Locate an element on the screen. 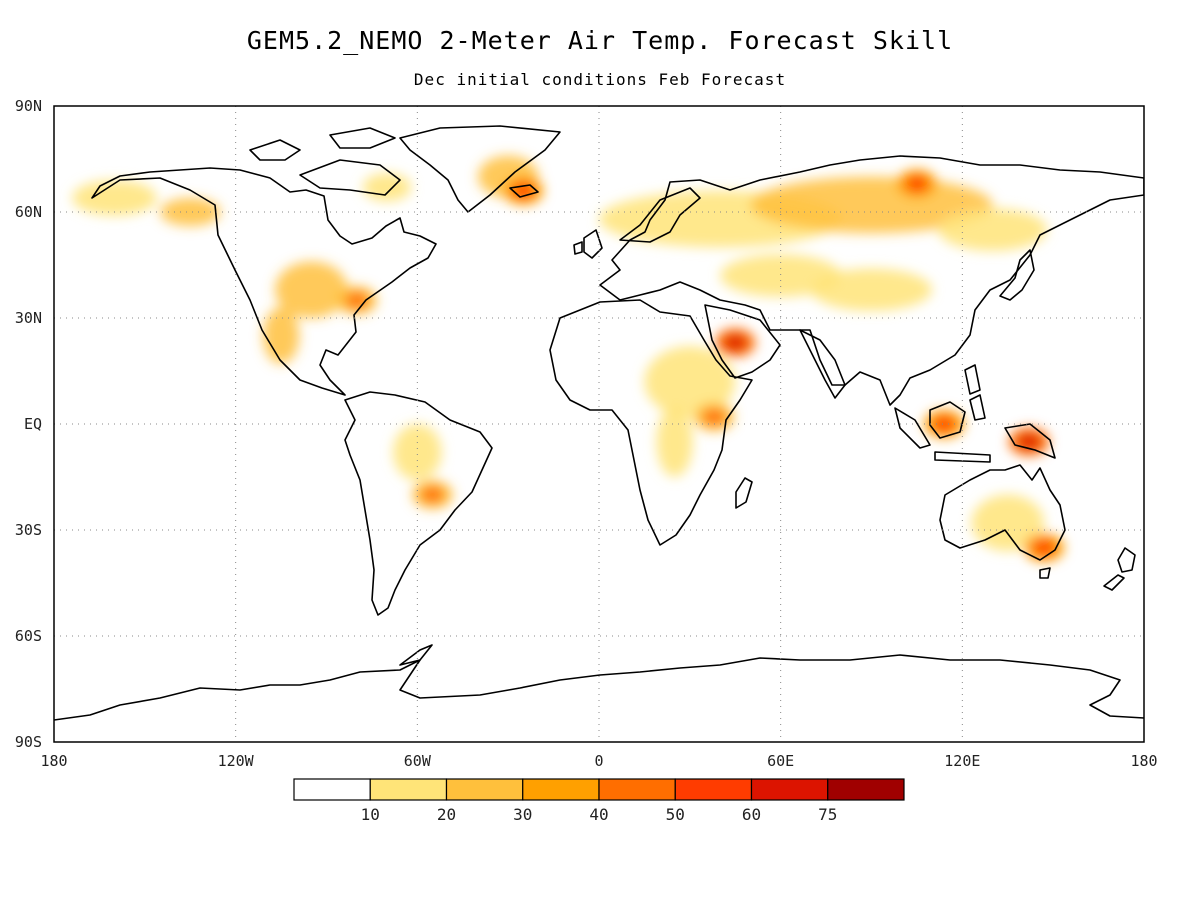  coast-india is located at coordinates (822, 364).